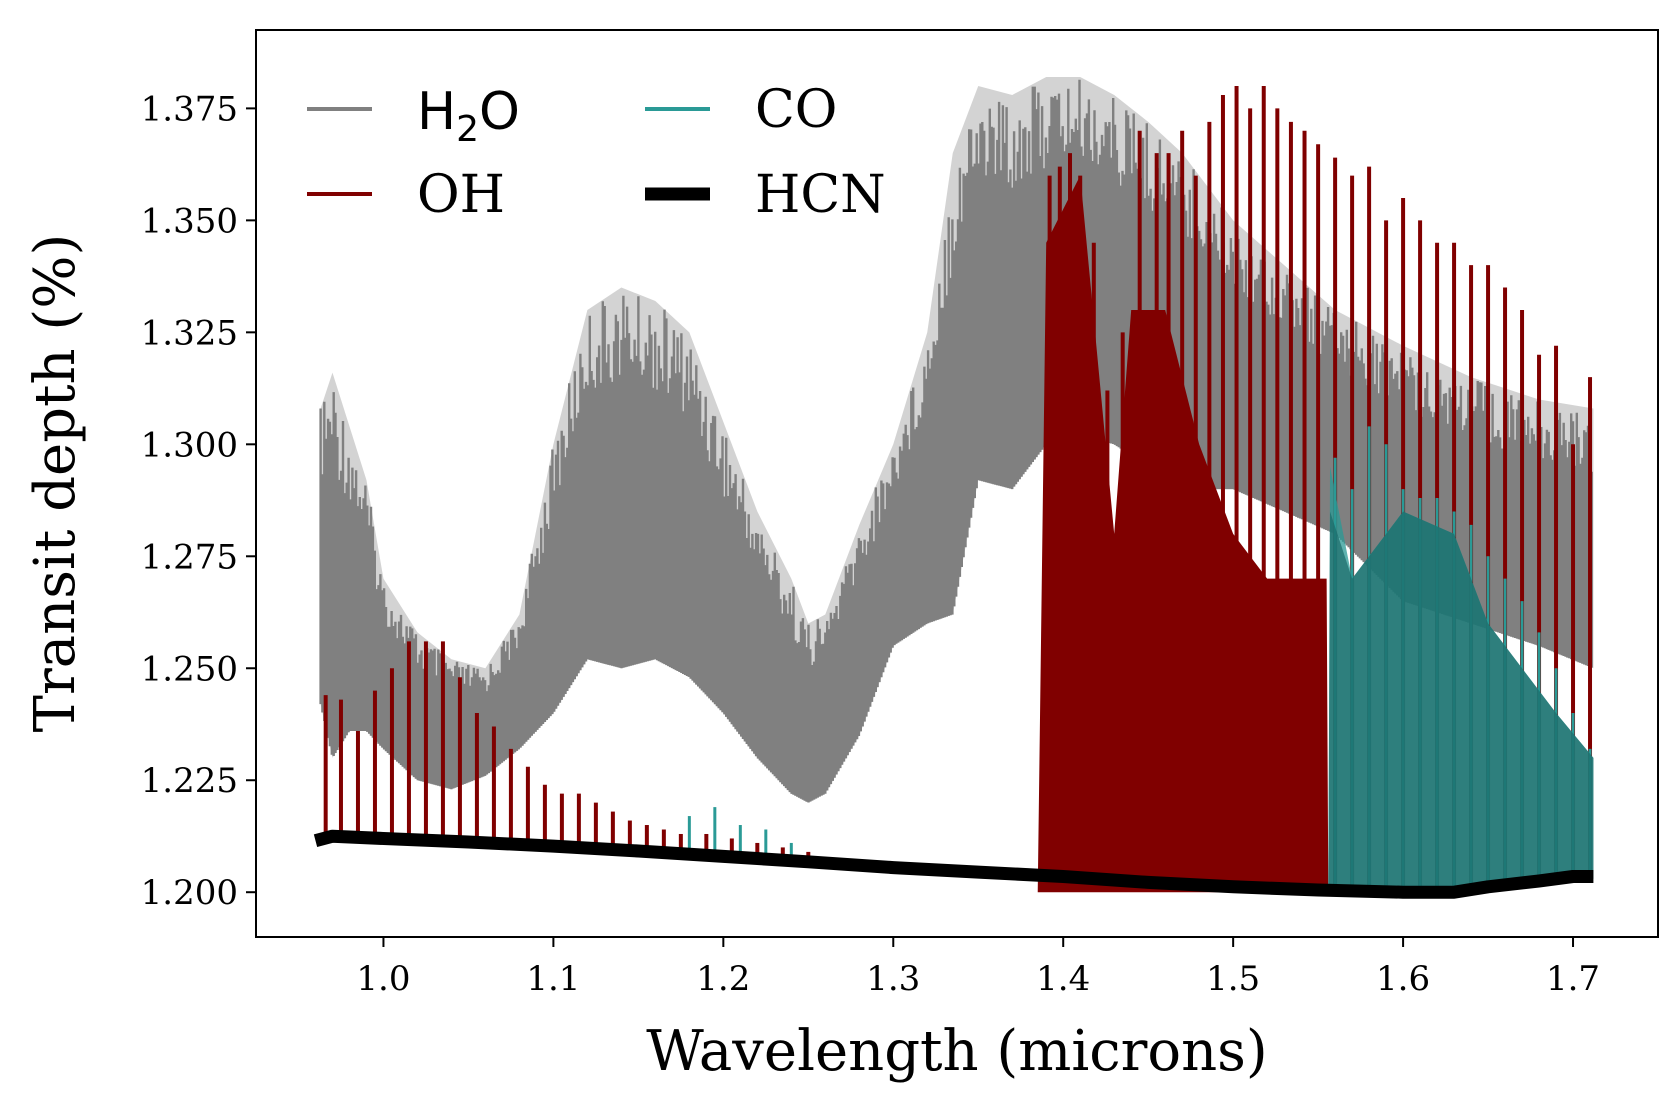 This screenshot has height=1117, width=1679. I want to click on y-tick-label: 1.350, so click(189, 221).